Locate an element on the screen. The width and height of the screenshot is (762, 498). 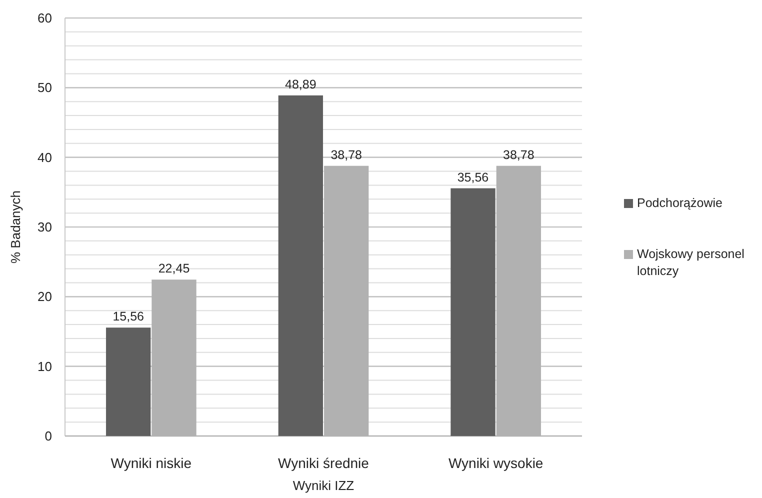
x-tick-label: Wyniki średnie is located at coordinates (324, 462).